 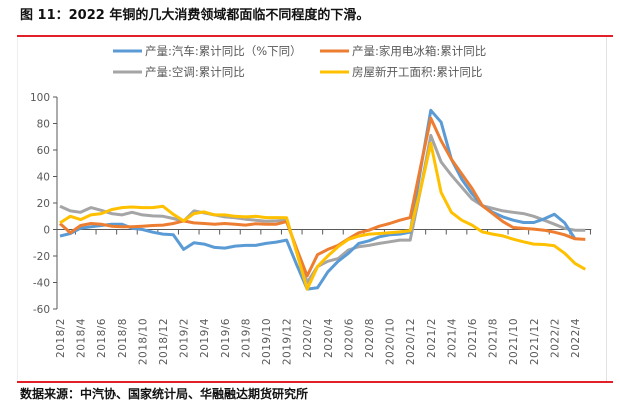 I want to click on x-tick-label: 2020/6, so click(x=349, y=338).